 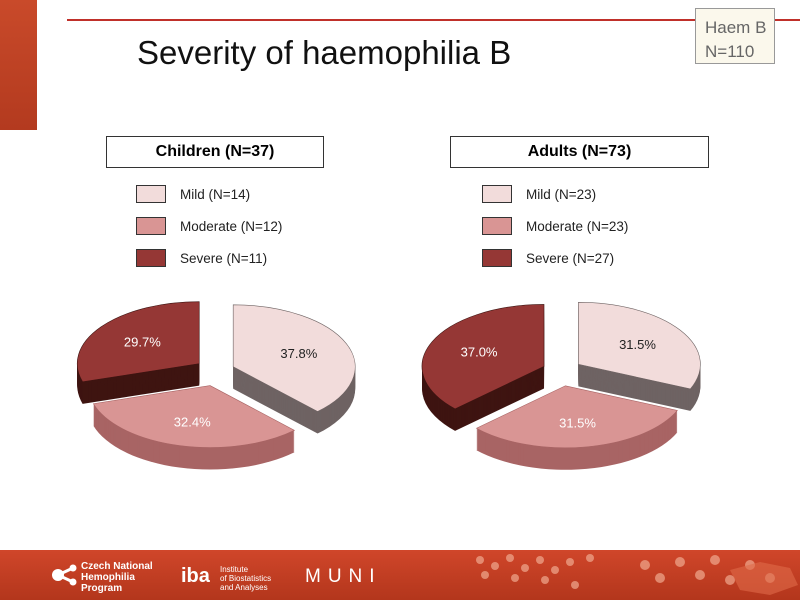 I want to click on data-label: 37.8%, so click(x=298, y=353).